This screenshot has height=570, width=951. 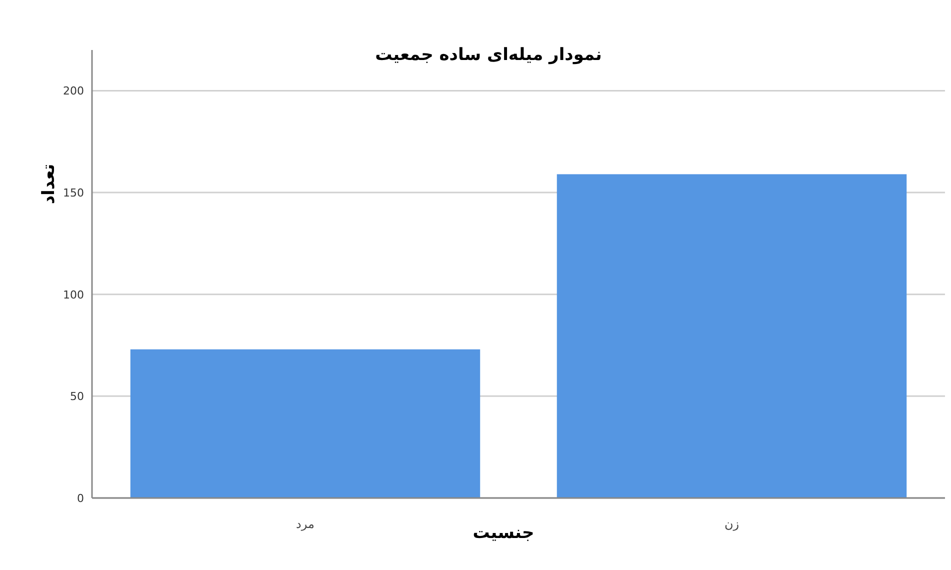 What do you see at coordinates (73, 193) in the screenshot?
I see `y-tick-label: 150` at bounding box center [73, 193].